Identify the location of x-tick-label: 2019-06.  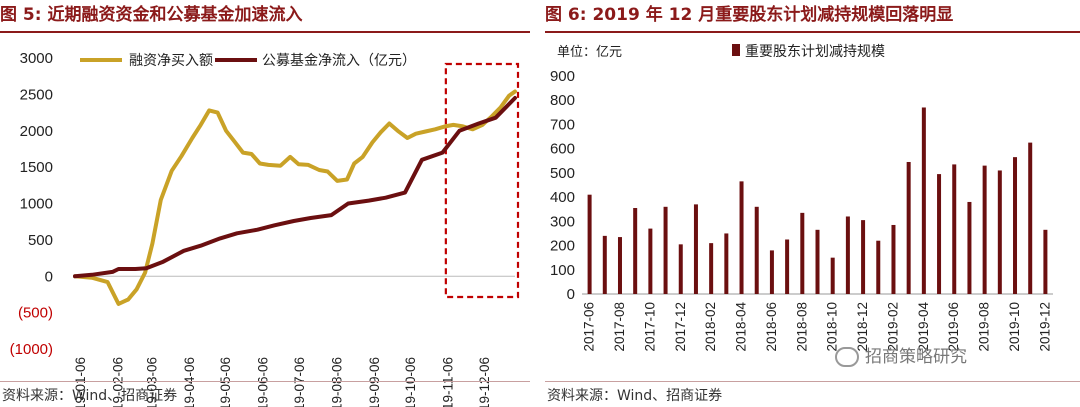
(953, 327).